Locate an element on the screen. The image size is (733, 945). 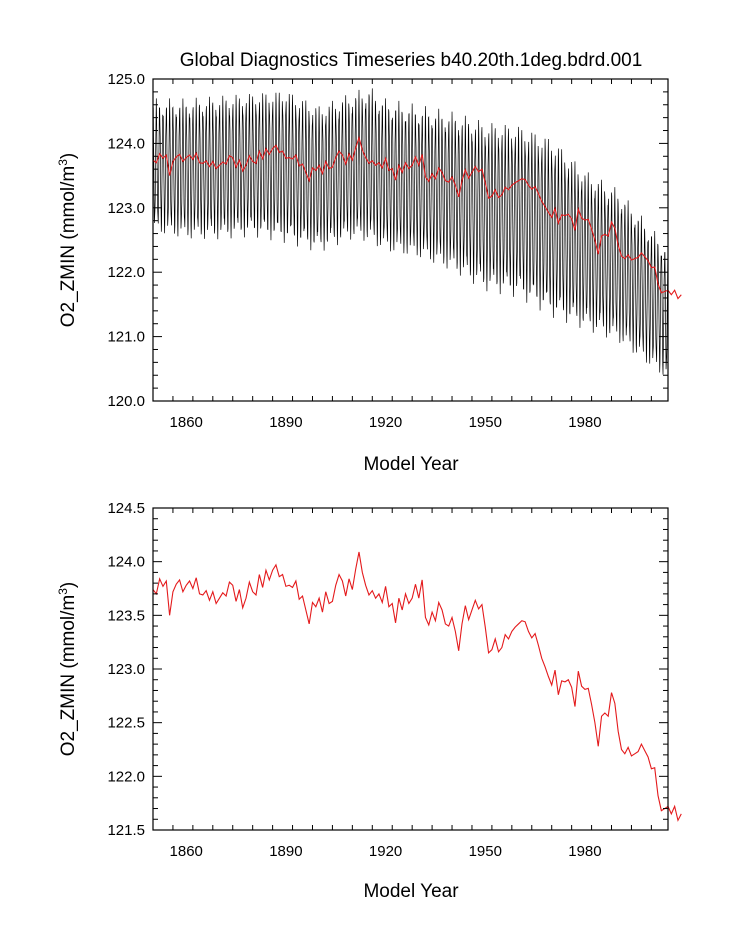
y-tick-label: 125.0 is located at coordinates (126, 79).